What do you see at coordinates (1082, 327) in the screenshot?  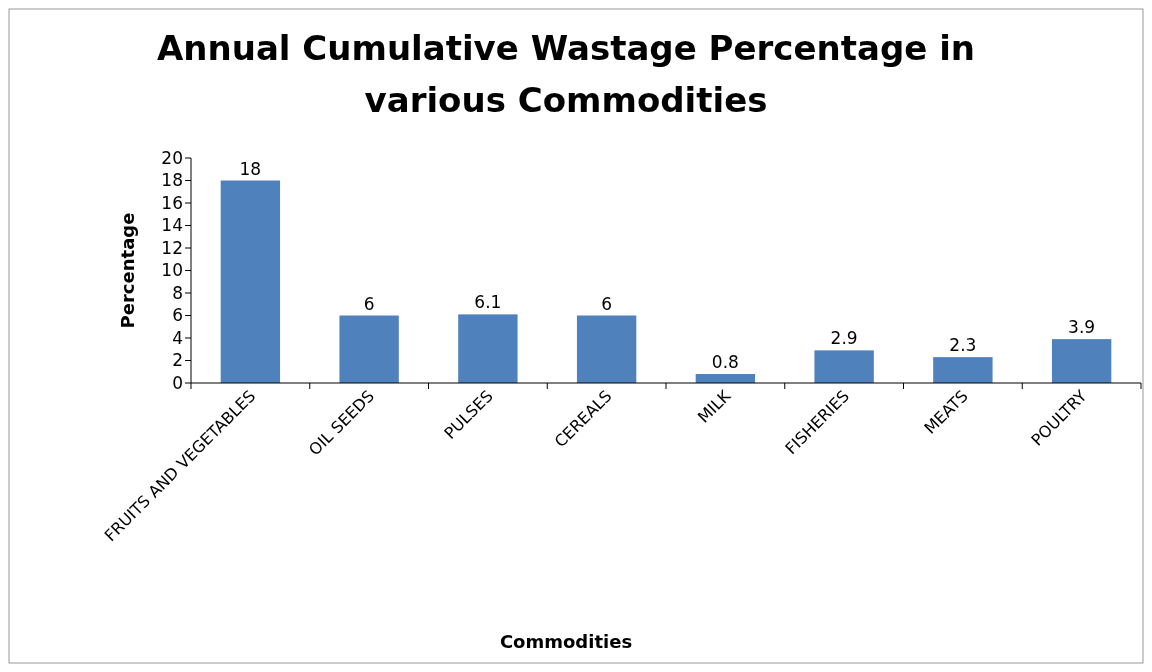 I see `data-label: 3.9` at bounding box center [1082, 327].